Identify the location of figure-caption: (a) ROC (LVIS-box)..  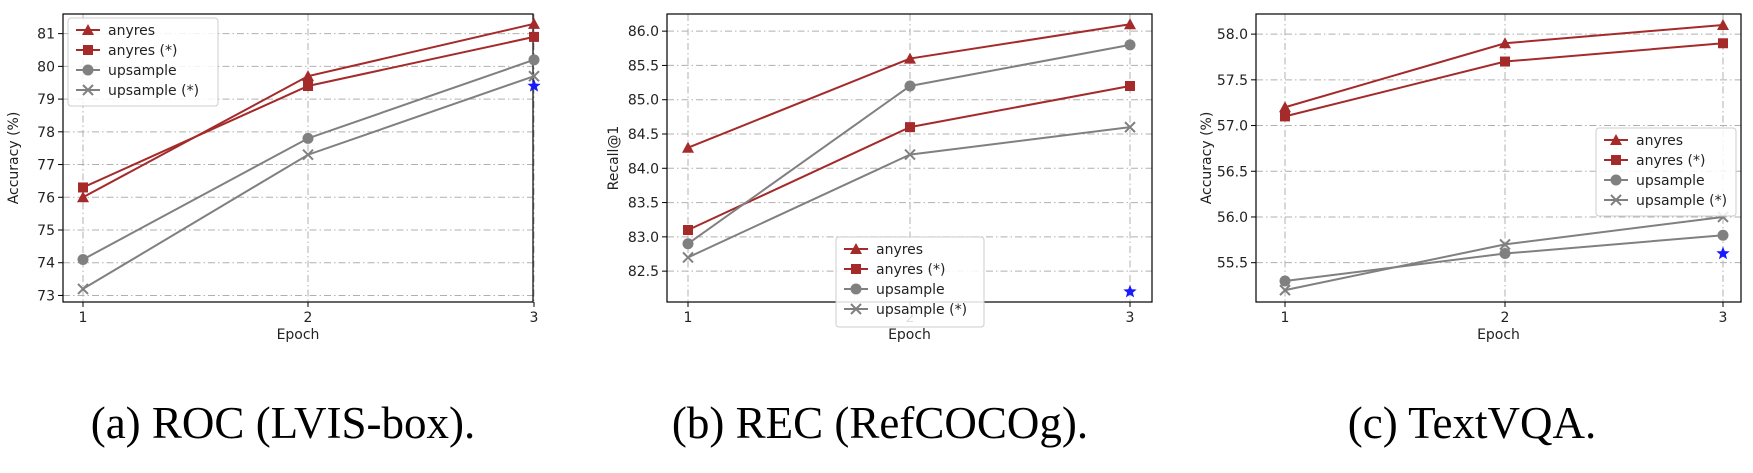
(283, 423).